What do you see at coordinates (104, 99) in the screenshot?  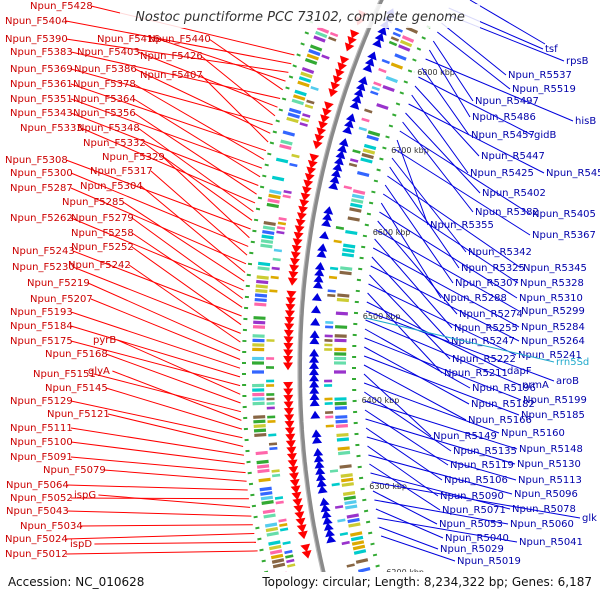 I see `forward-gene-label: Npun_F5364` at bounding box center [104, 99].